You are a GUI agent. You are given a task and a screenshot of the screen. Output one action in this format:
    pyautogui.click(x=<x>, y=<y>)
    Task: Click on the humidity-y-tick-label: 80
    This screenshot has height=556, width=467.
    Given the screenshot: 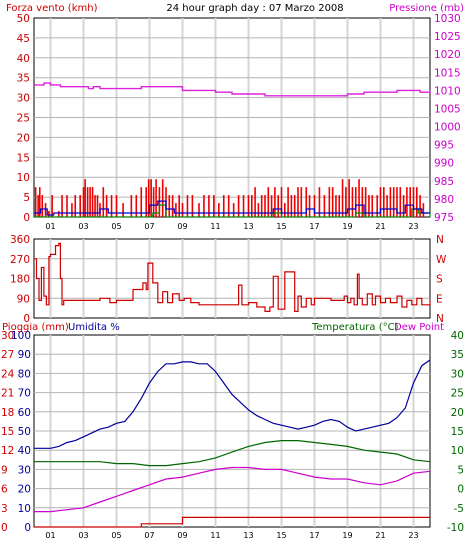 What is the action you would take?
    pyautogui.click(x=24, y=374)
    